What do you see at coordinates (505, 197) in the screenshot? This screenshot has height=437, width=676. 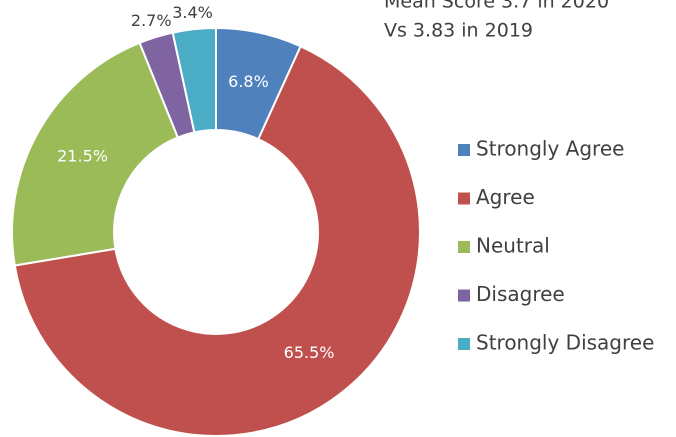 I see `legend-label: Agree` at bounding box center [505, 197].